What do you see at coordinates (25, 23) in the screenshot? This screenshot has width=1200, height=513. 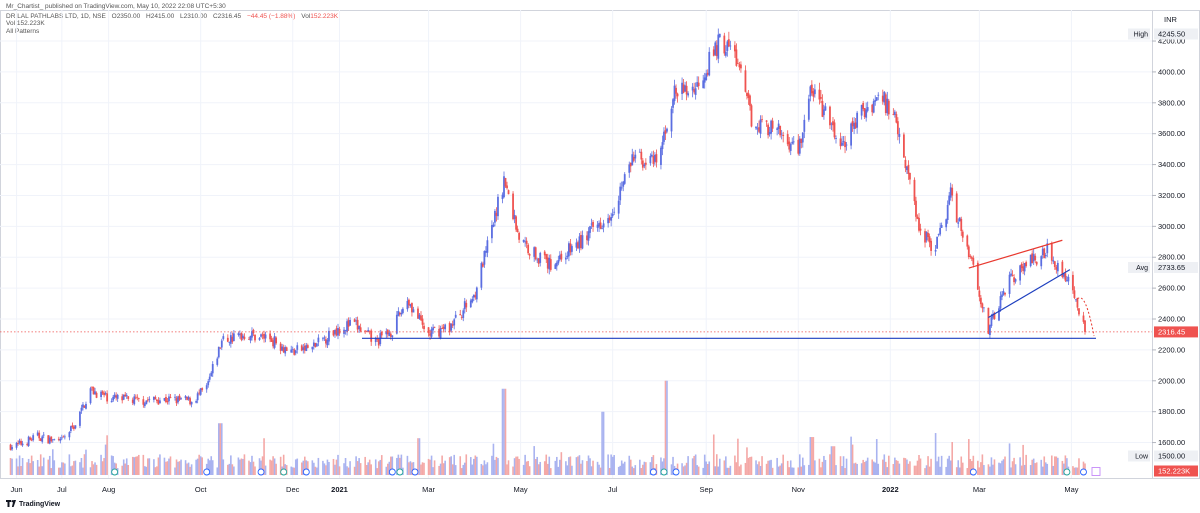 I see `volume-study: Vol 152.223K` at bounding box center [25, 23].